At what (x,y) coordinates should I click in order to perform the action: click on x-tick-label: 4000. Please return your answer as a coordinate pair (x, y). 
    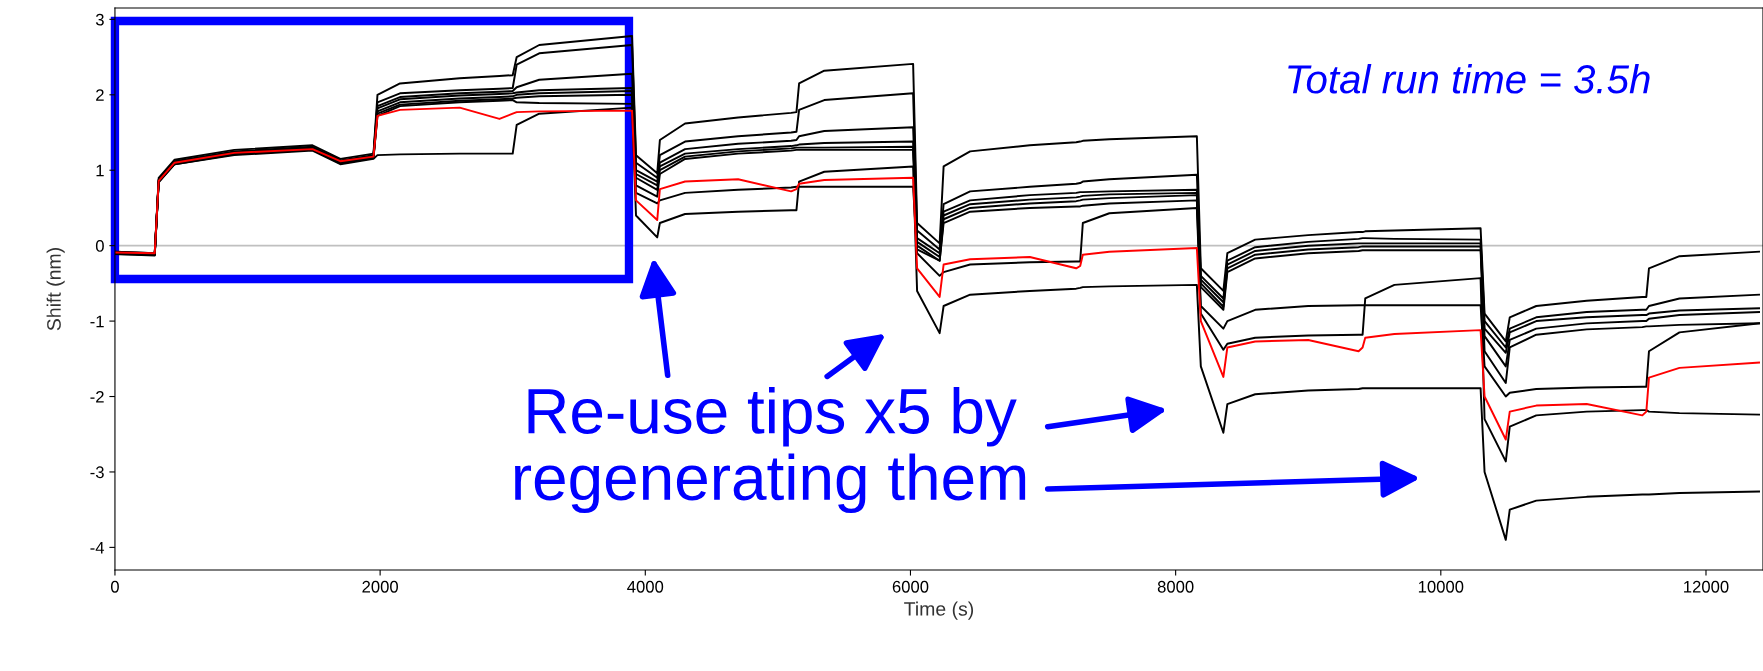
    Looking at the image, I should click on (645, 586).